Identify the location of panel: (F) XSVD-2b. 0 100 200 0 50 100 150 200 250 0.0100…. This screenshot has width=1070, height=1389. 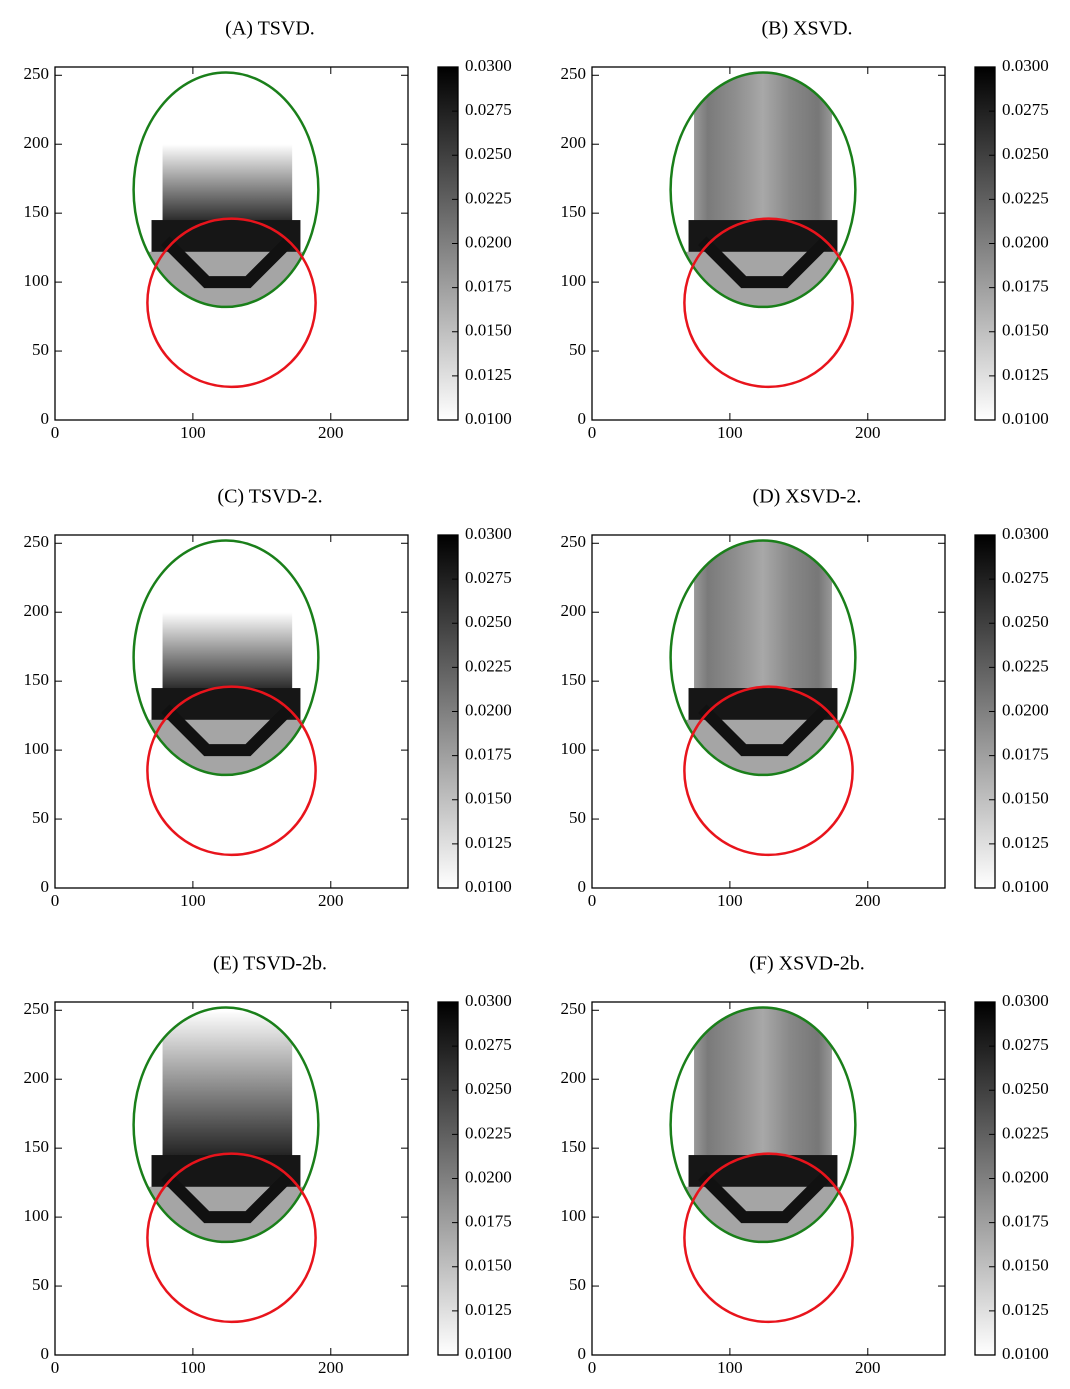
(805, 1165).